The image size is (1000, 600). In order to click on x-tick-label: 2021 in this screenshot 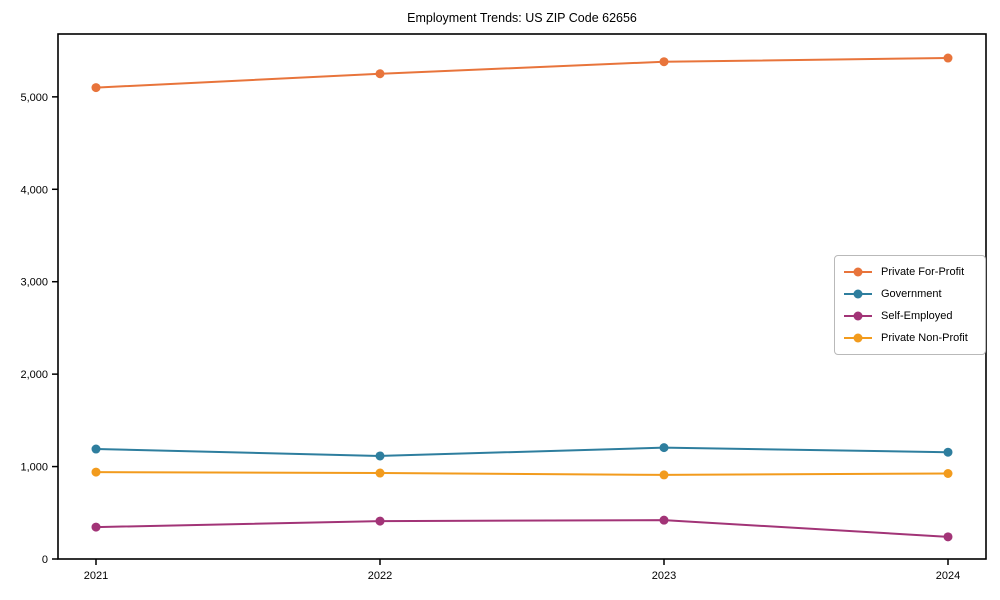, I will do `click(96, 576)`.